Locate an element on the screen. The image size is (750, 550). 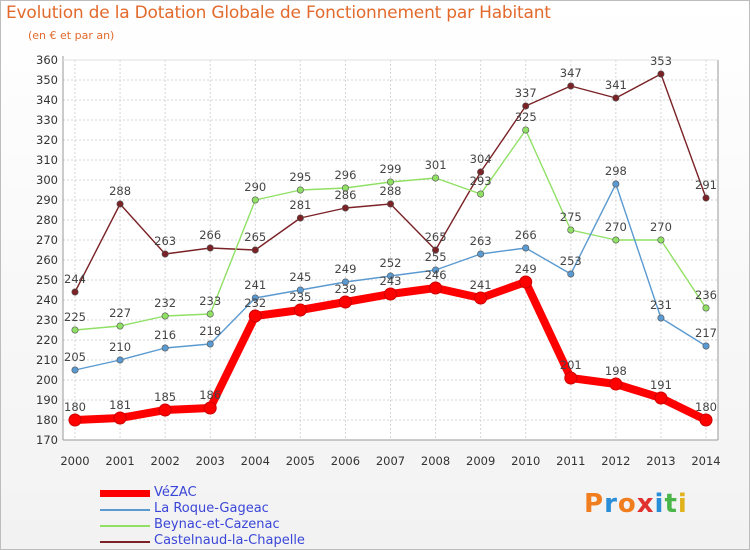
data-label: 180 is located at coordinates (706, 407).